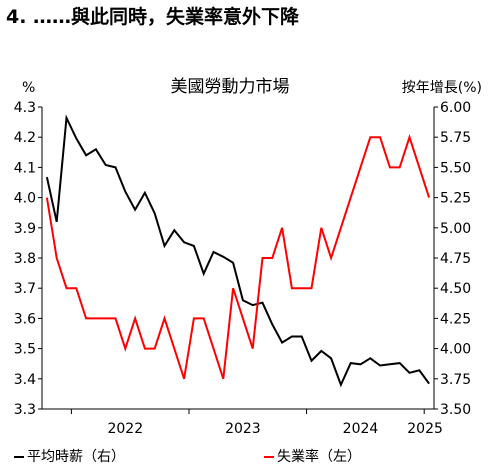 The height and width of the screenshot is (470, 489). What do you see at coordinates (230, 87) in the screenshot?
I see `chart-title: 美國勞動力市場` at bounding box center [230, 87].